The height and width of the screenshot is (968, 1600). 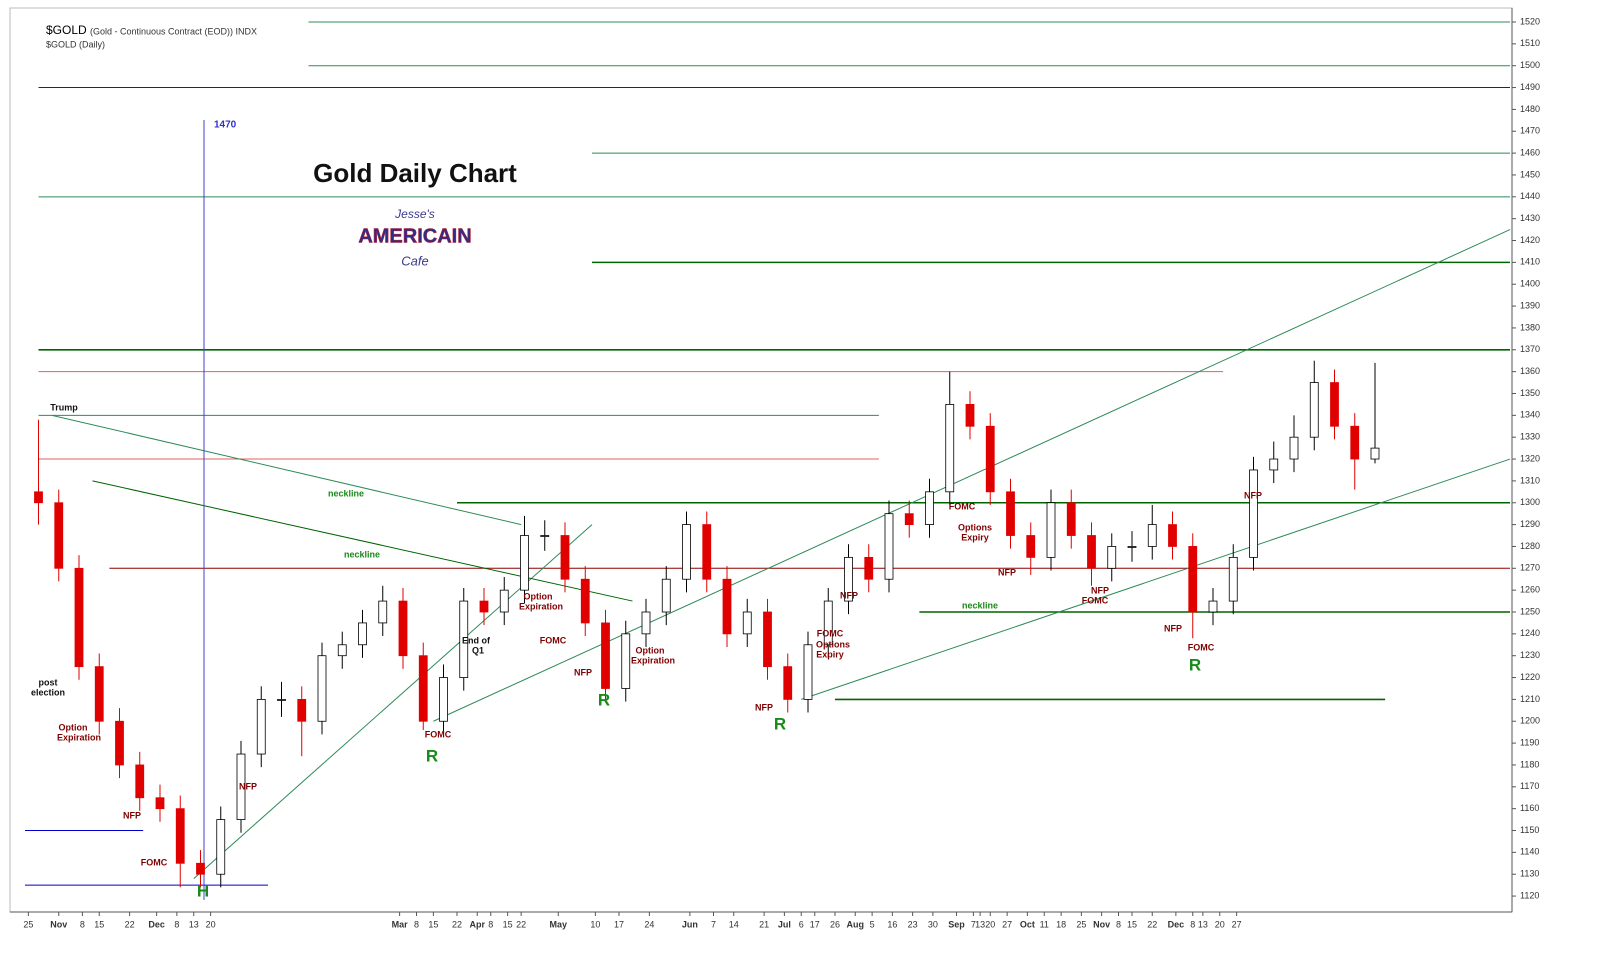 What do you see at coordinates (28, 924) in the screenshot?
I see `x-tick-label: 25` at bounding box center [28, 924].